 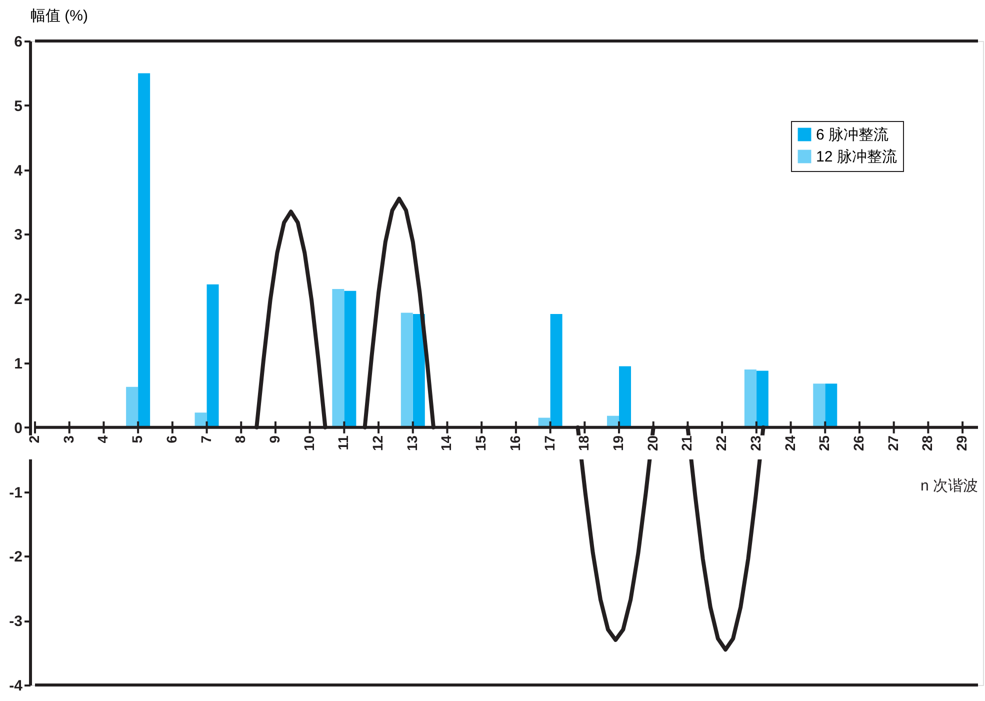 I want to click on y-tick-label: 2, so click(x=18, y=299).